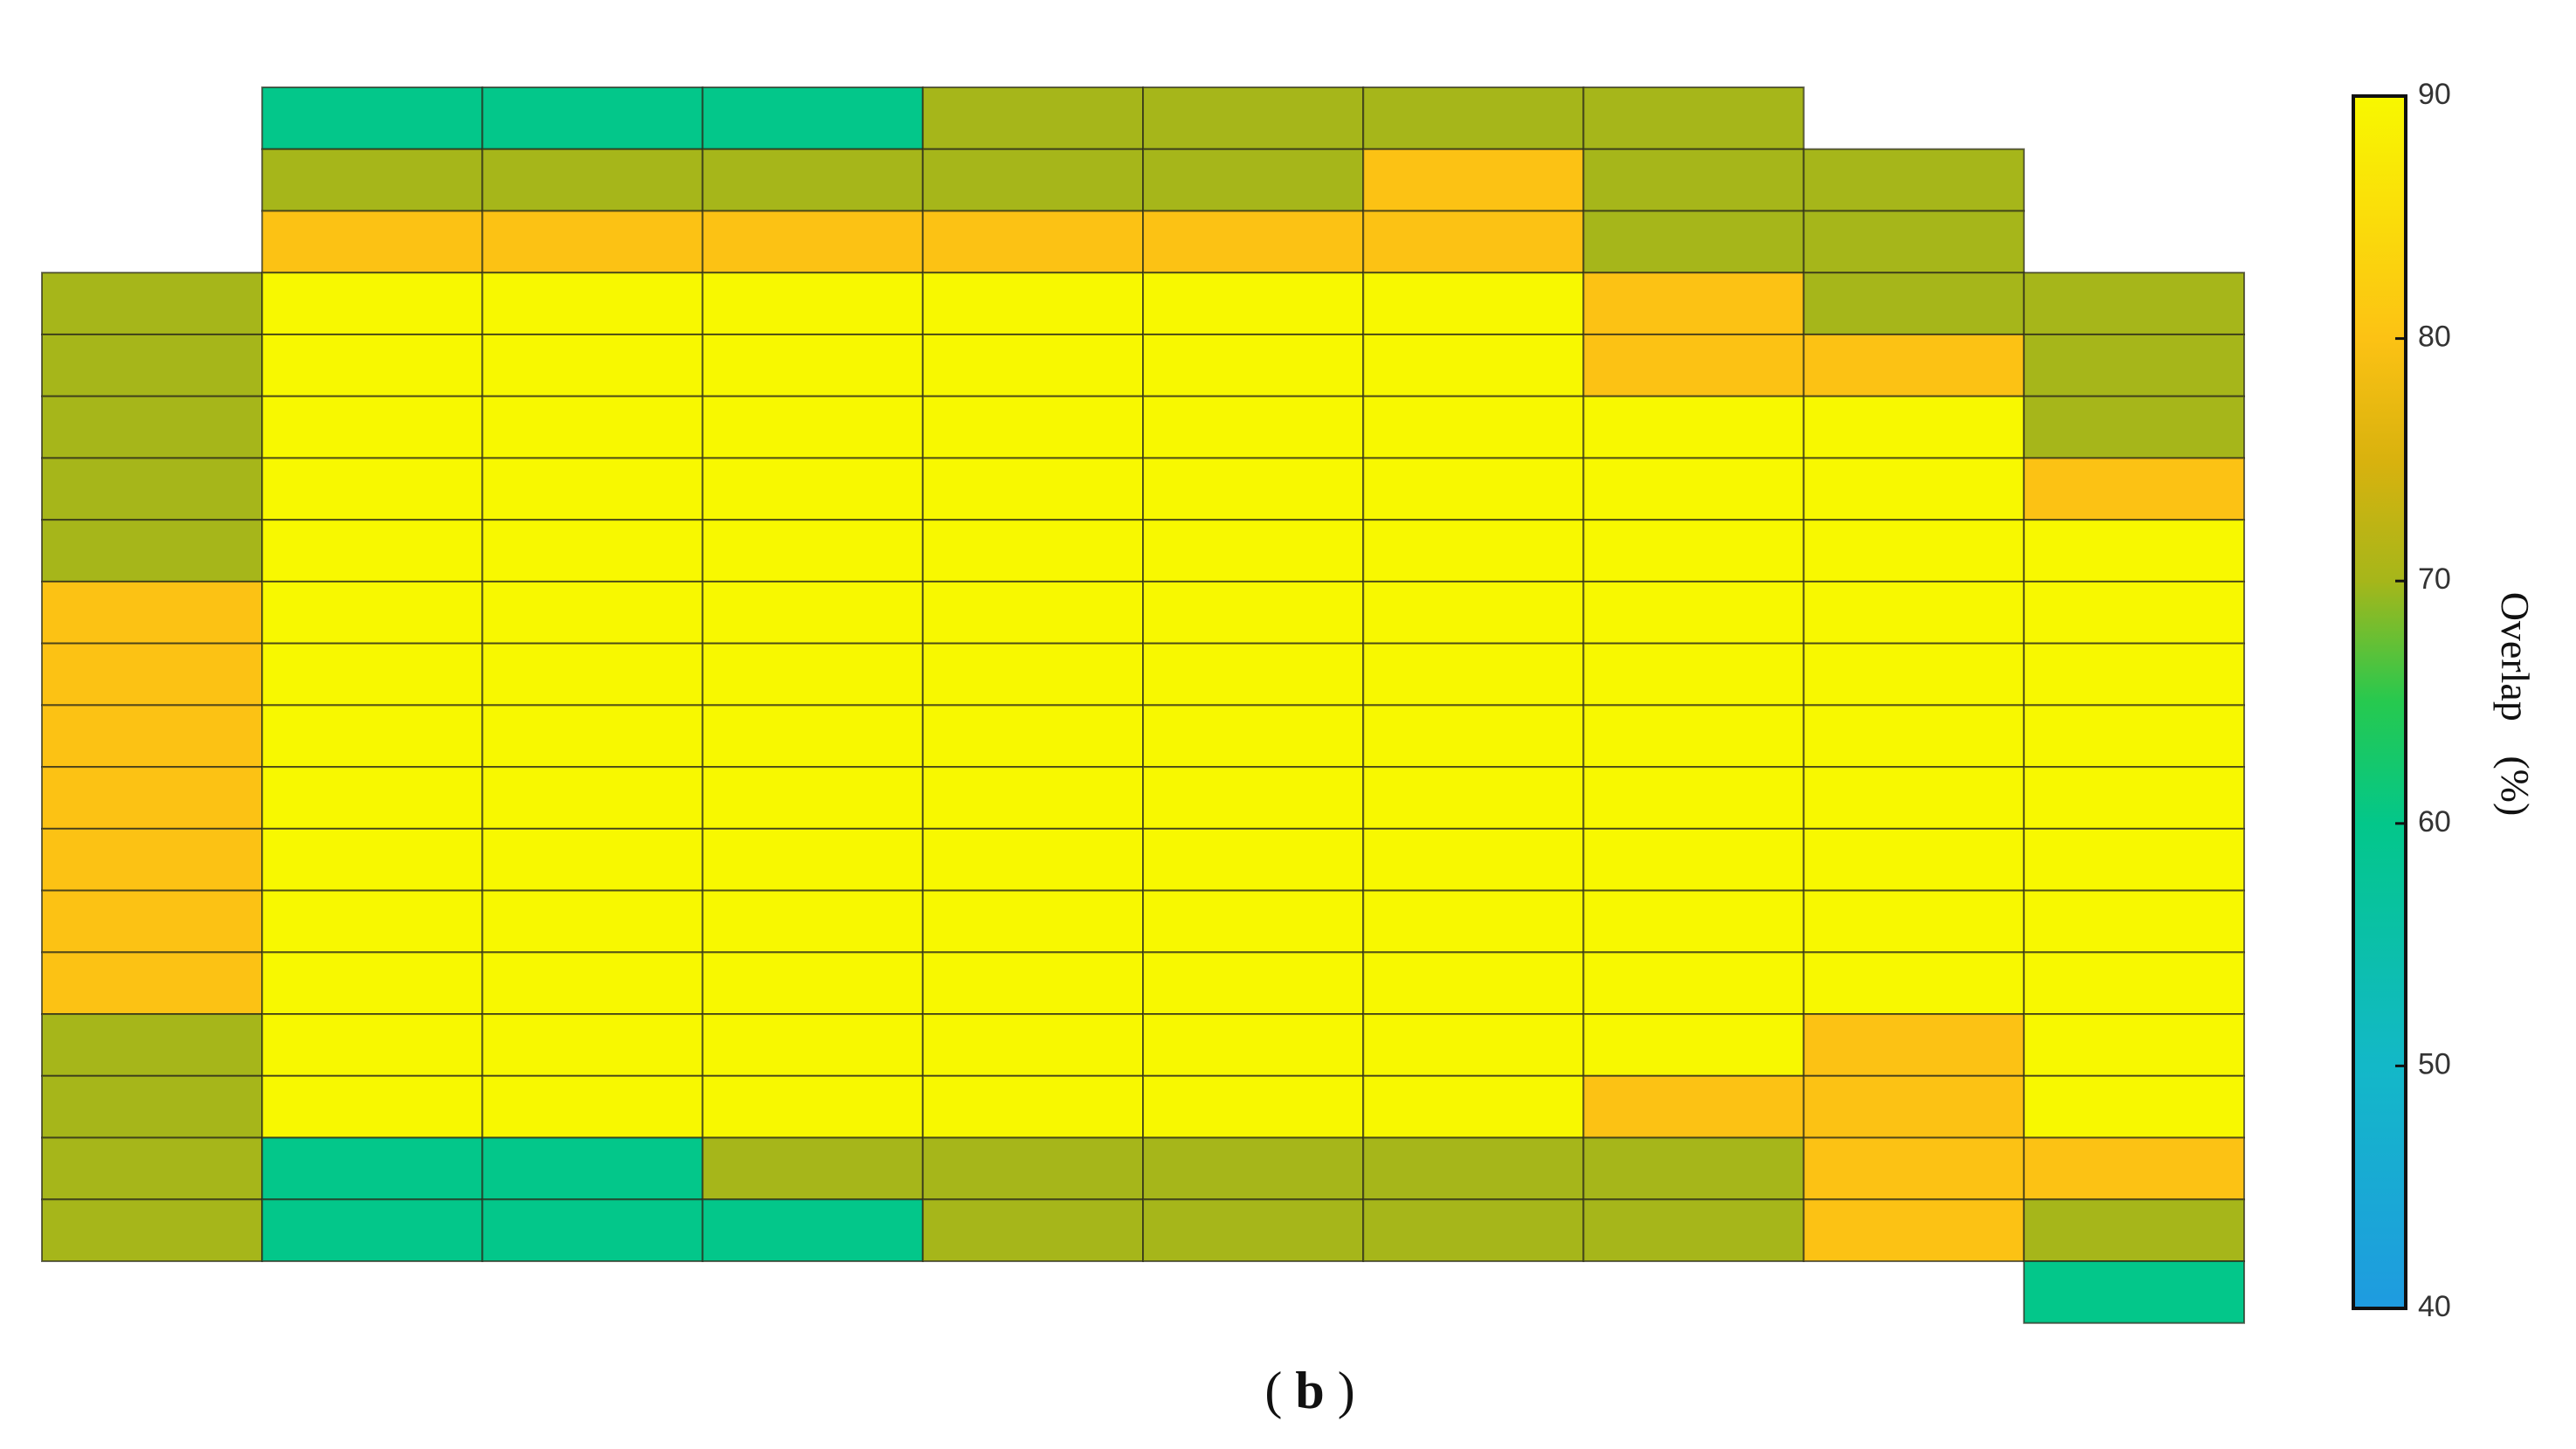 The width and height of the screenshot is (2576, 1449). Describe the element at coordinates (2434, 579) in the screenshot. I see `colorbar-tick-label: 70` at that location.